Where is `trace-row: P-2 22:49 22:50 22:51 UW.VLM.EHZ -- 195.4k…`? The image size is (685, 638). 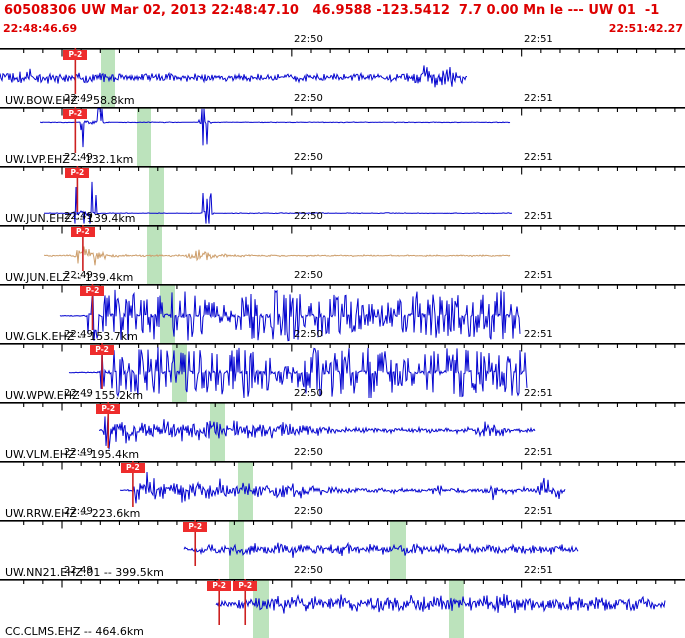 trace-row: P-2 22:49 22:50 22:51 UW.VLM.EHZ -- 195.4k… is located at coordinates (342, 424).